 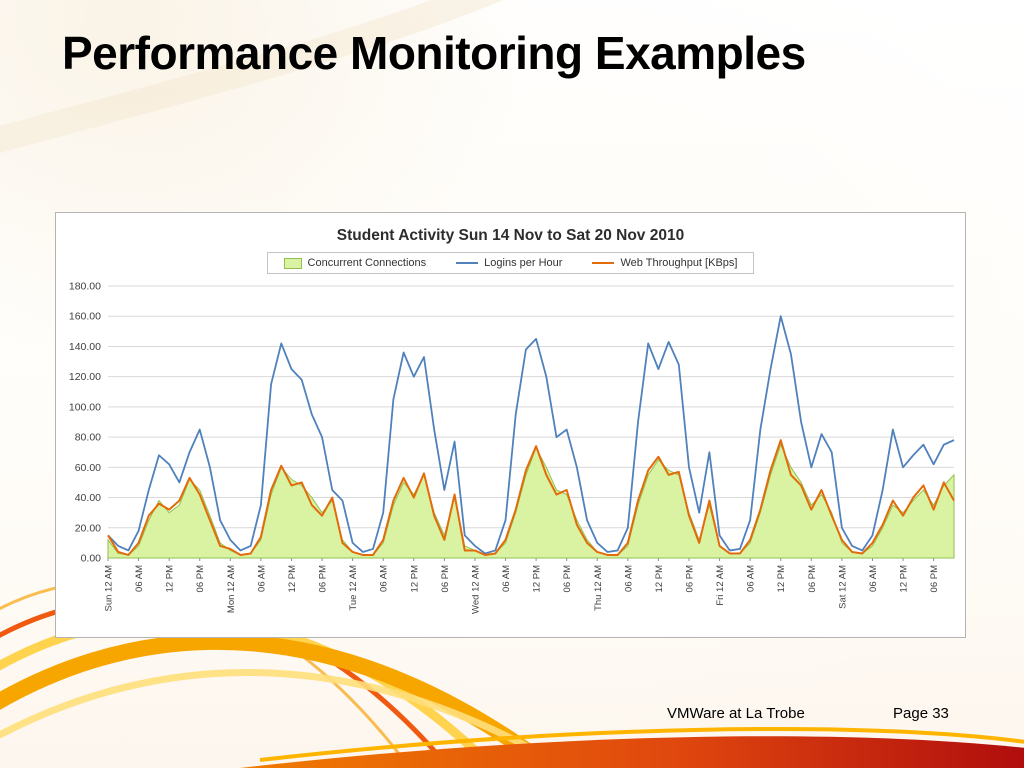 I want to click on svg-text: 120.00, so click(x=85, y=377).